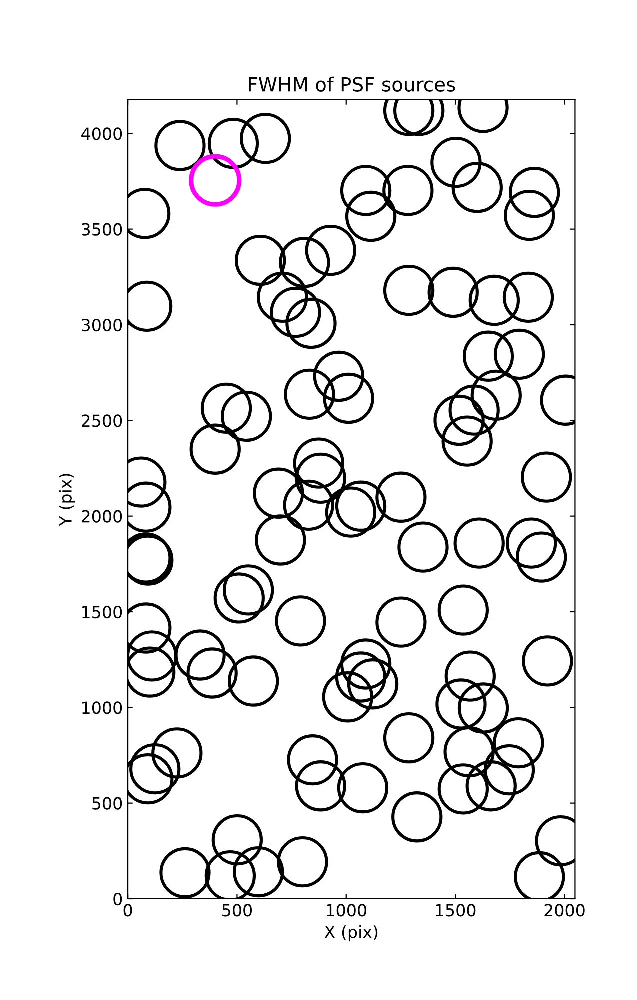 The height and width of the screenshot is (1000, 637). What do you see at coordinates (102, 134) in the screenshot?
I see `y-tick-label: 4000` at bounding box center [102, 134].